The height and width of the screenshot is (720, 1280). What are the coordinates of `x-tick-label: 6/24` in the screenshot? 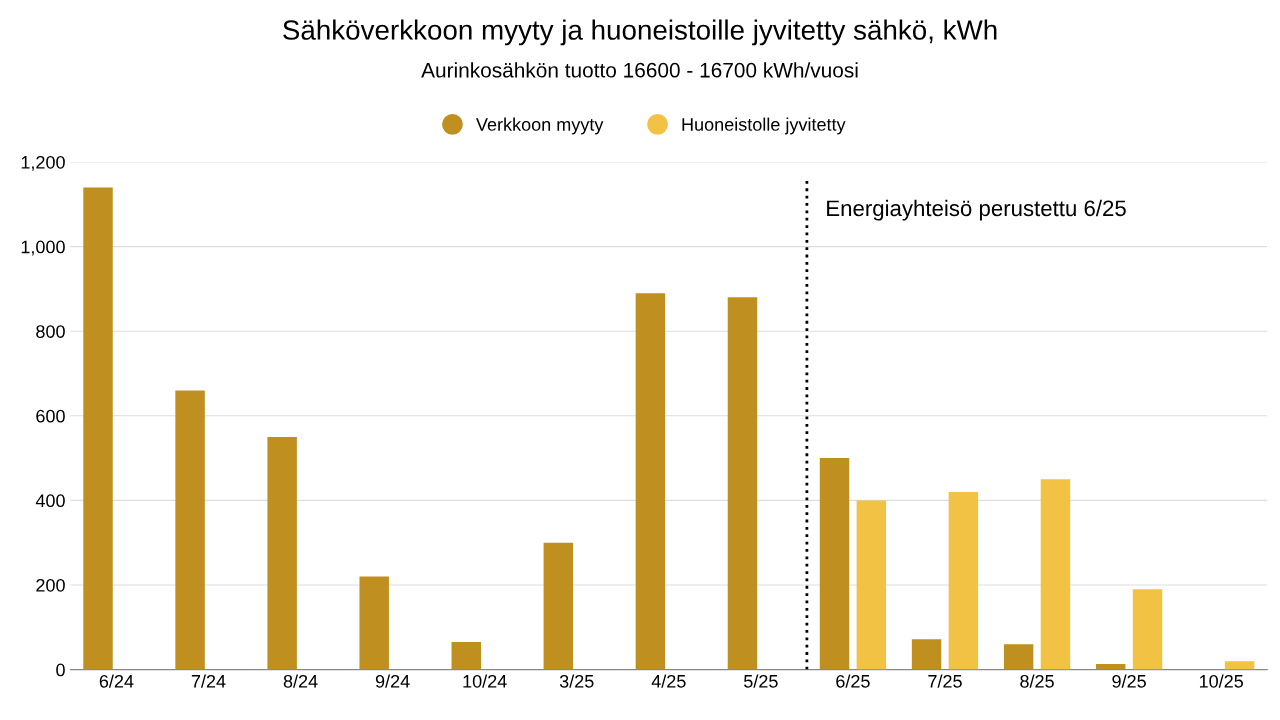 It's located at (116, 681).